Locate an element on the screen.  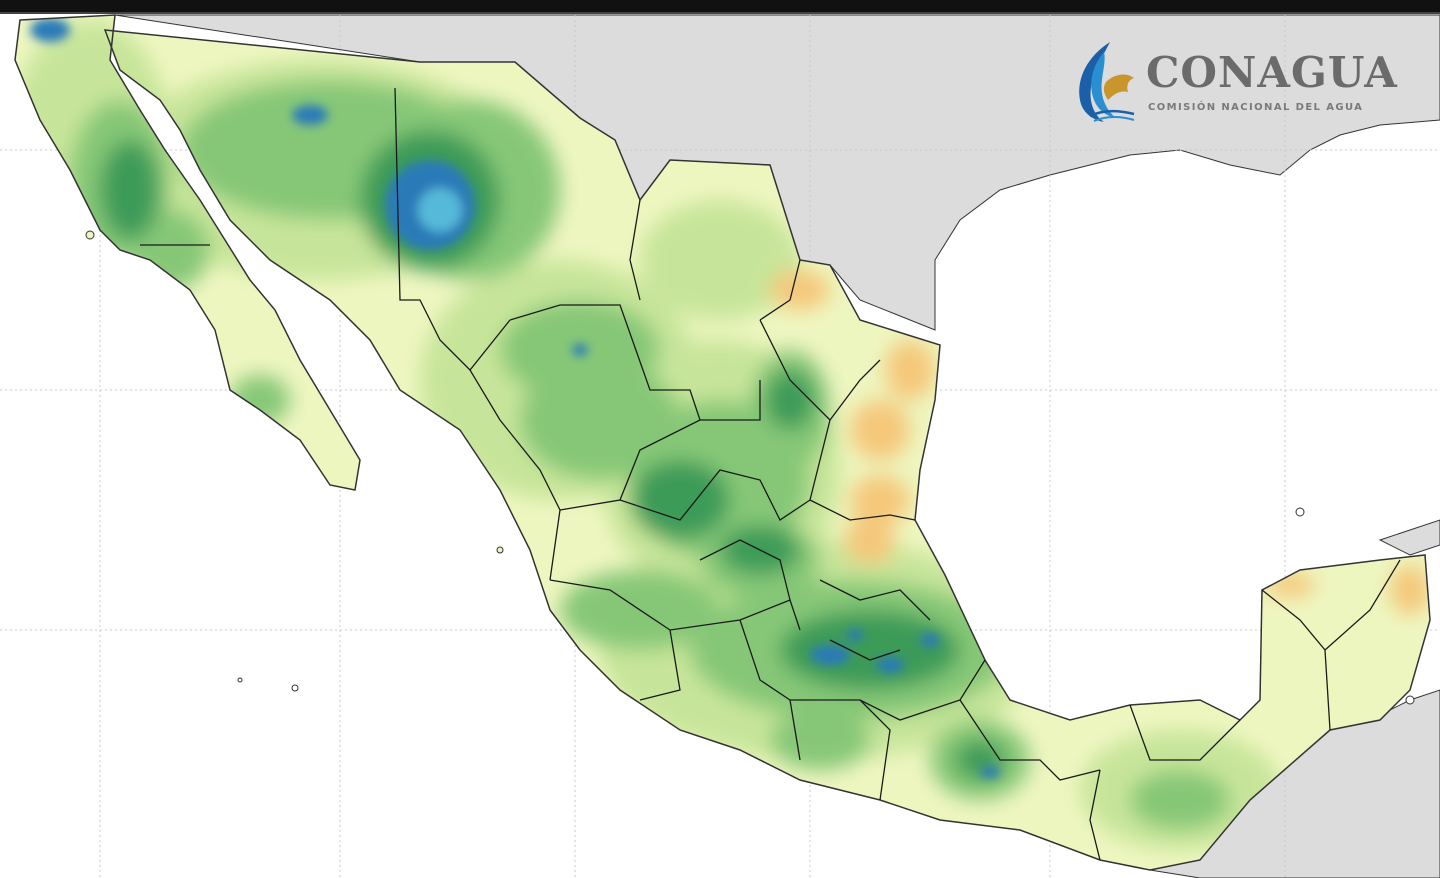
logo-subtitle: COMISIÓN NACIONAL DEL AGUA is located at coordinates (1256, 107).